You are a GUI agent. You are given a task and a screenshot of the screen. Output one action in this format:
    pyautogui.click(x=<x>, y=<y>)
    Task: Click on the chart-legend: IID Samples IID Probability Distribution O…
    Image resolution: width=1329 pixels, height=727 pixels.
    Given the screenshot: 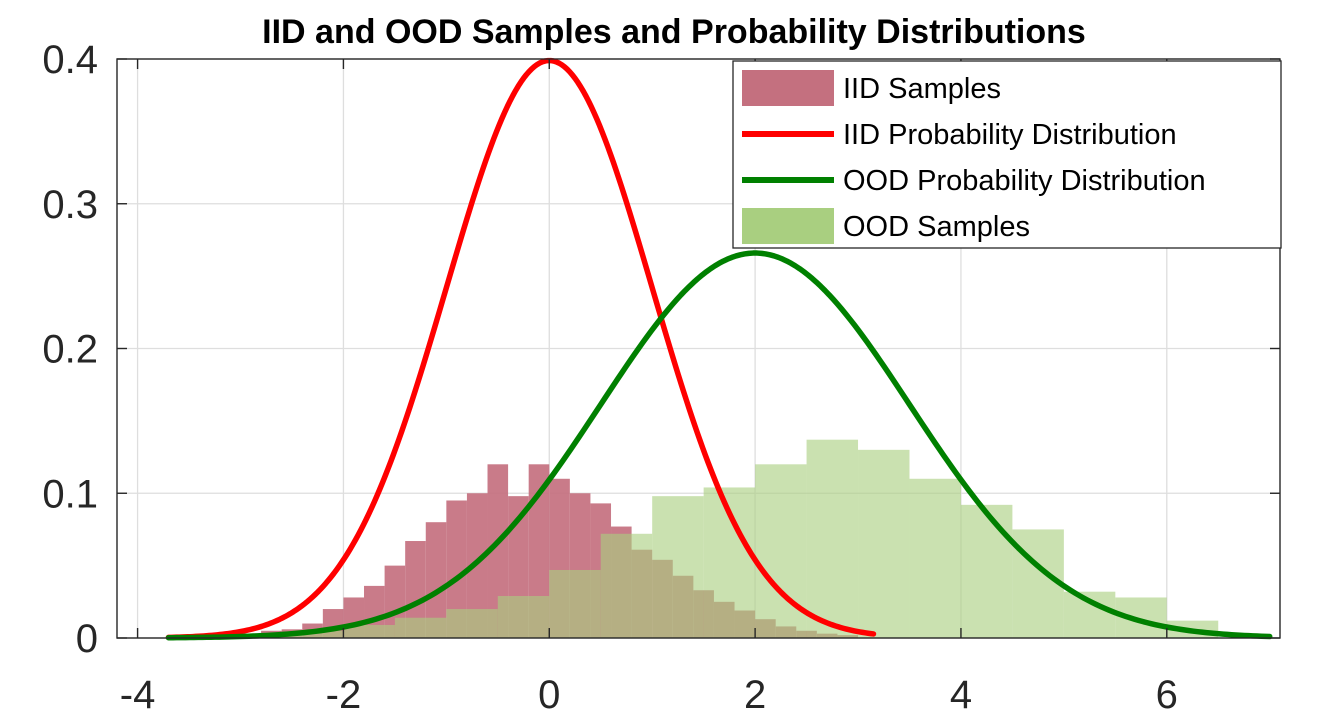 What is the action you would take?
    pyautogui.click(x=1007, y=154)
    